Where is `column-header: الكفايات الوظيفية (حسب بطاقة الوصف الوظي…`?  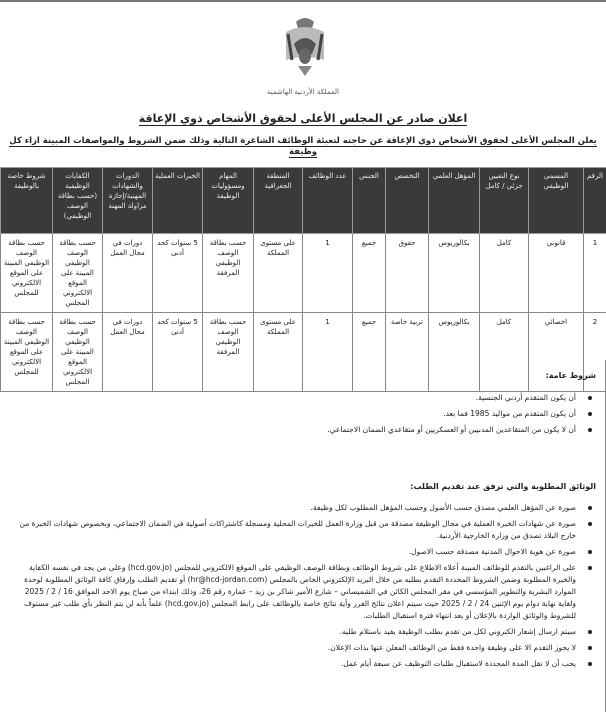
column-header: الكفايات الوظيفية (حسب بطاقة الوصف الوظي… is located at coordinates (77, 200).